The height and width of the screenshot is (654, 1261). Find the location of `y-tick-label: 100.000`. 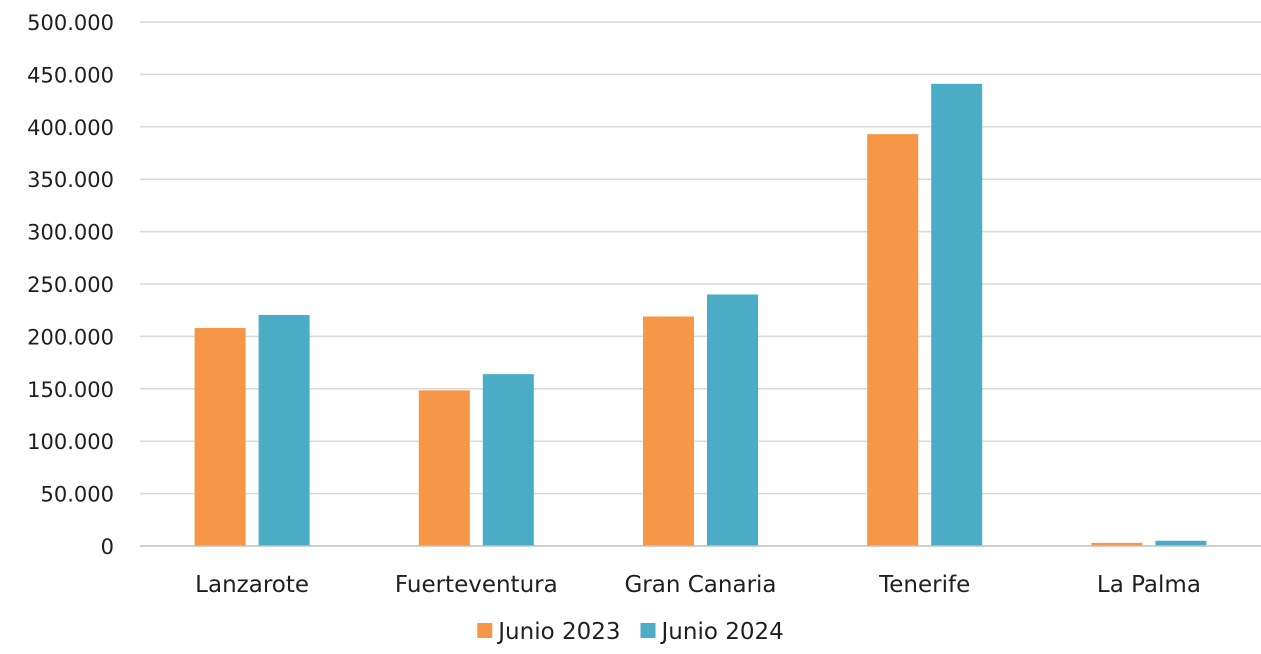

y-tick-label: 100.000 is located at coordinates (70, 442).